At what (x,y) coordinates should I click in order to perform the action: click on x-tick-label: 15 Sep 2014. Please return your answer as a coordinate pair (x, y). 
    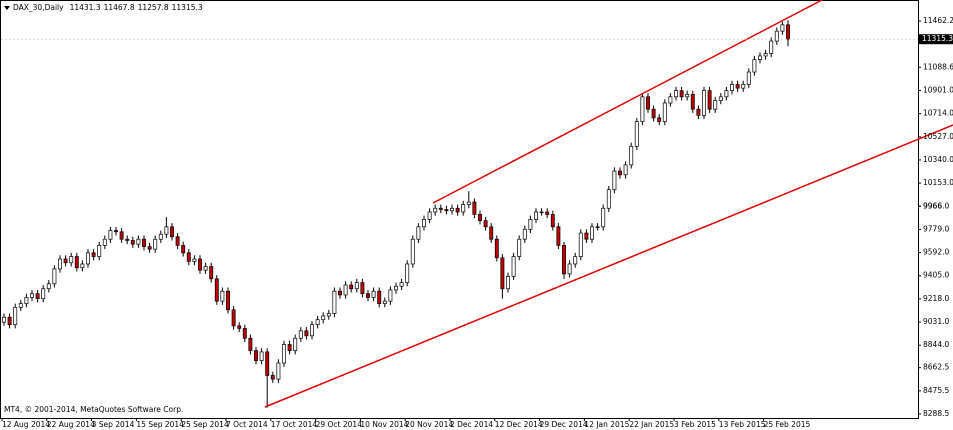
    Looking at the image, I should click on (160, 424).